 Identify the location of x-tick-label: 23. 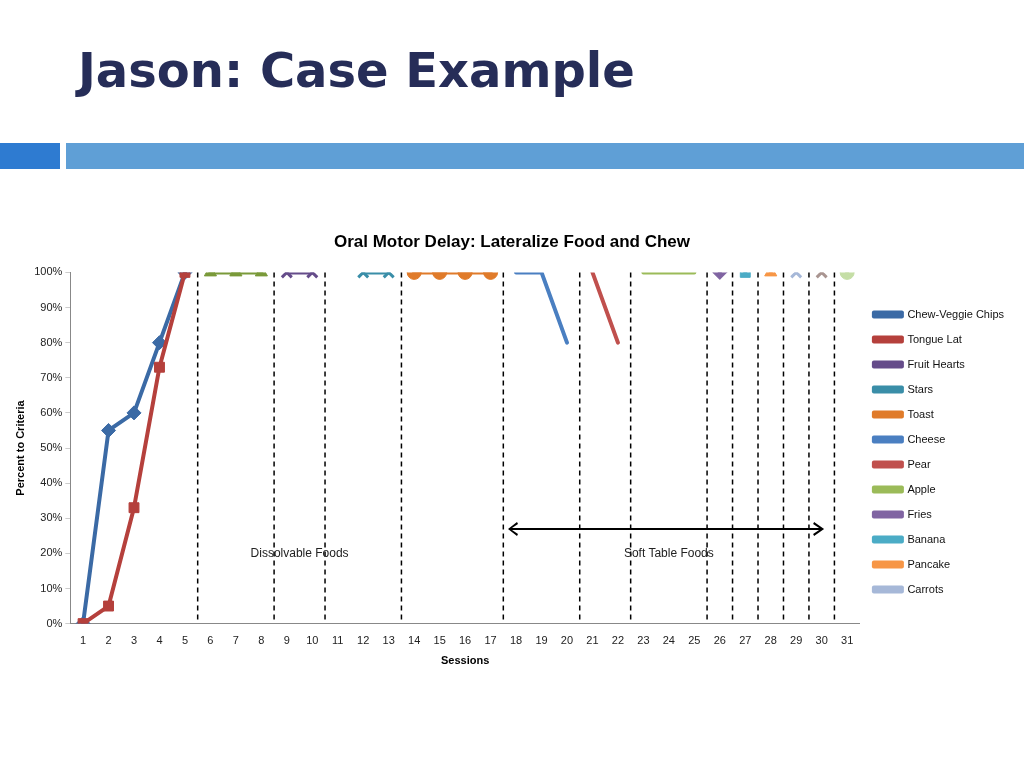
(643, 640).